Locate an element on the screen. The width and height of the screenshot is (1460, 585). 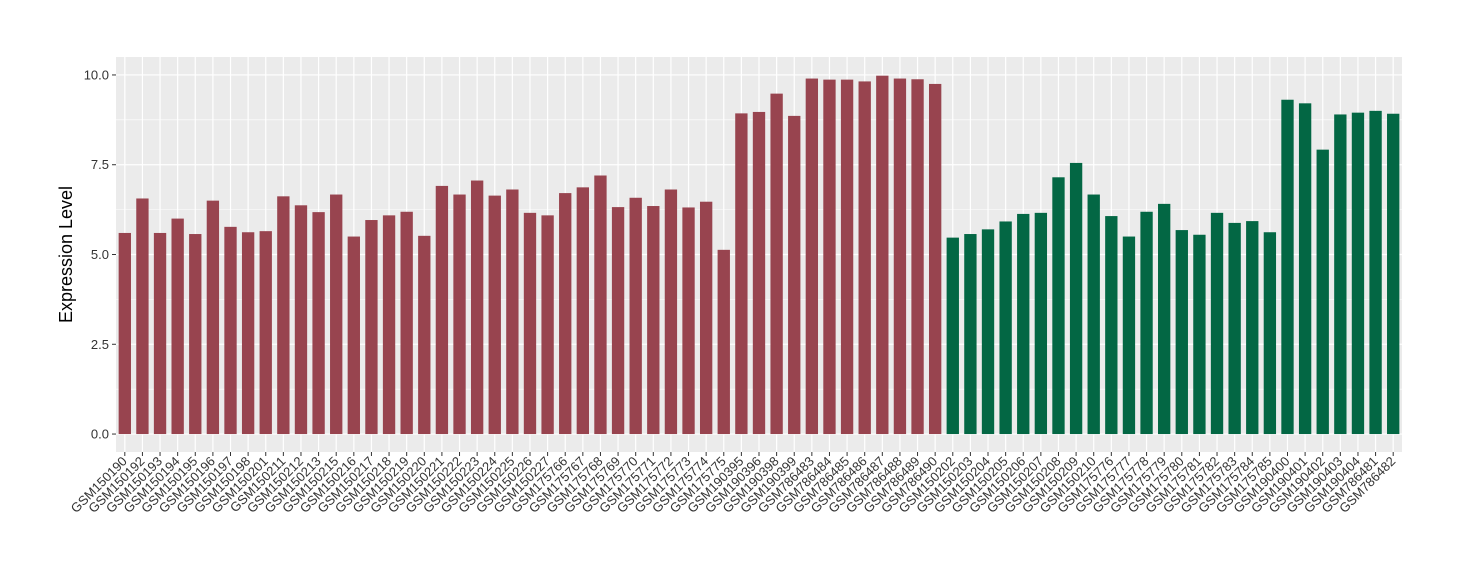
bar-GSM150213 is located at coordinates (318, 323).